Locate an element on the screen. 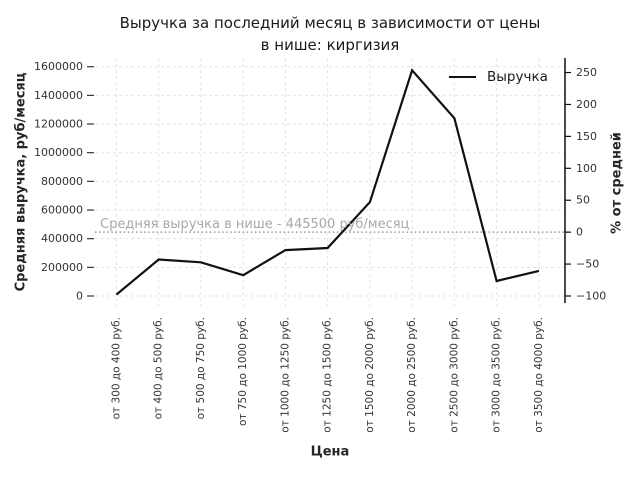 Image resolution: width=640 pixels, height=480 pixels. right-axis-tick-label: 150 is located at coordinates (586, 136).